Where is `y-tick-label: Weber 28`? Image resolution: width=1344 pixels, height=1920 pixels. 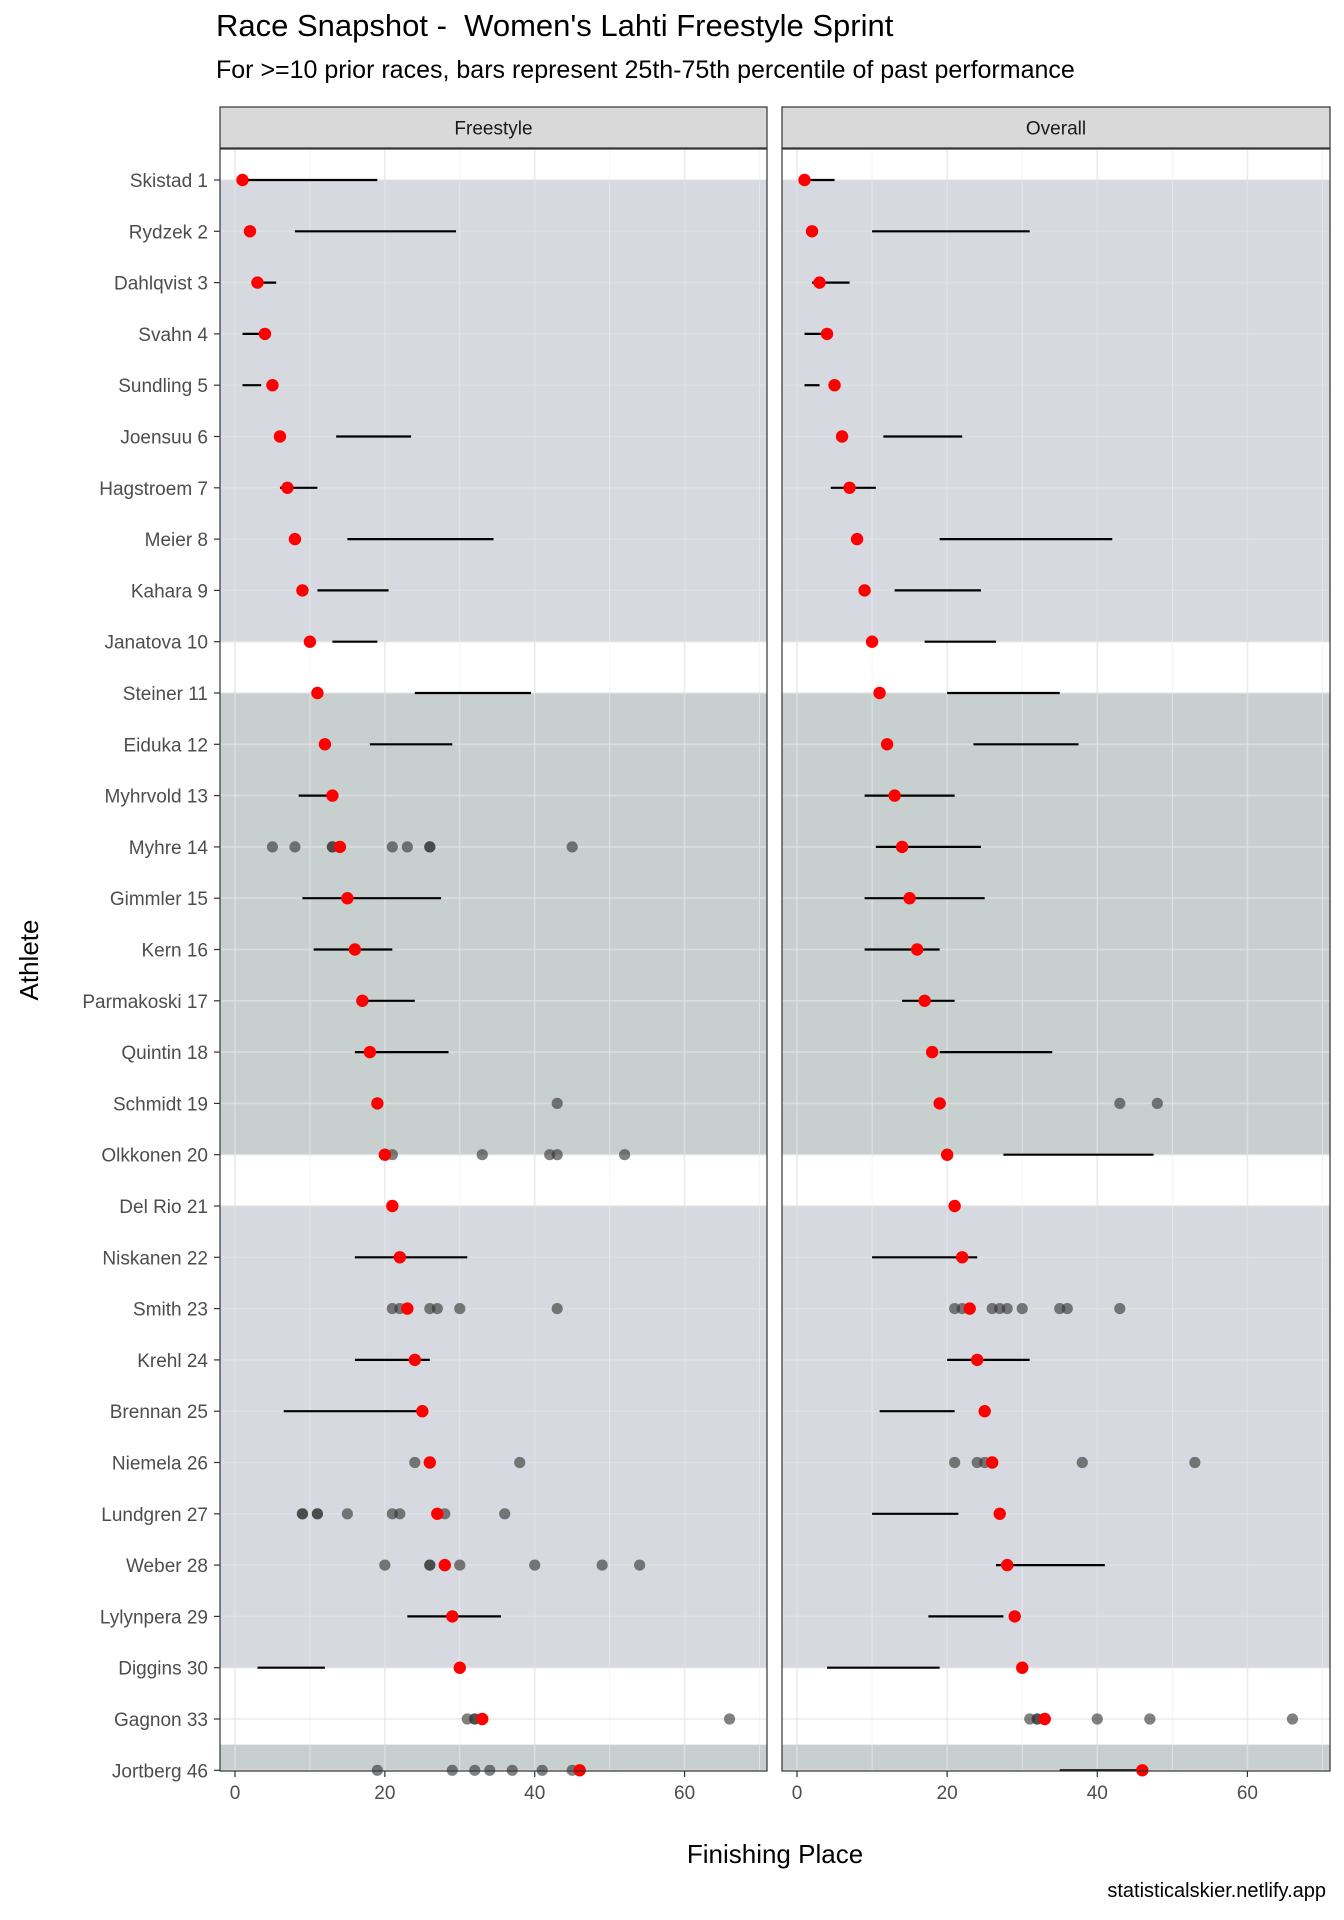
y-tick-label: Weber 28 is located at coordinates (167, 1566).